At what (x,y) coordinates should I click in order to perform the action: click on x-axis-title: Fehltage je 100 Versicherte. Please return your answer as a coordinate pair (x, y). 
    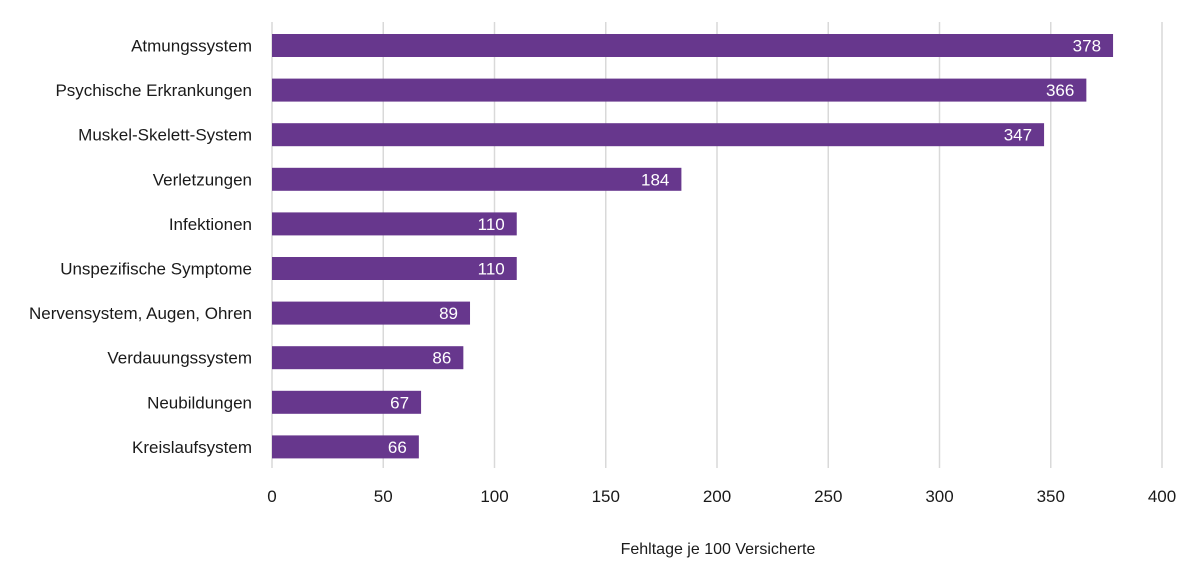
    Looking at the image, I should click on (718, 549).